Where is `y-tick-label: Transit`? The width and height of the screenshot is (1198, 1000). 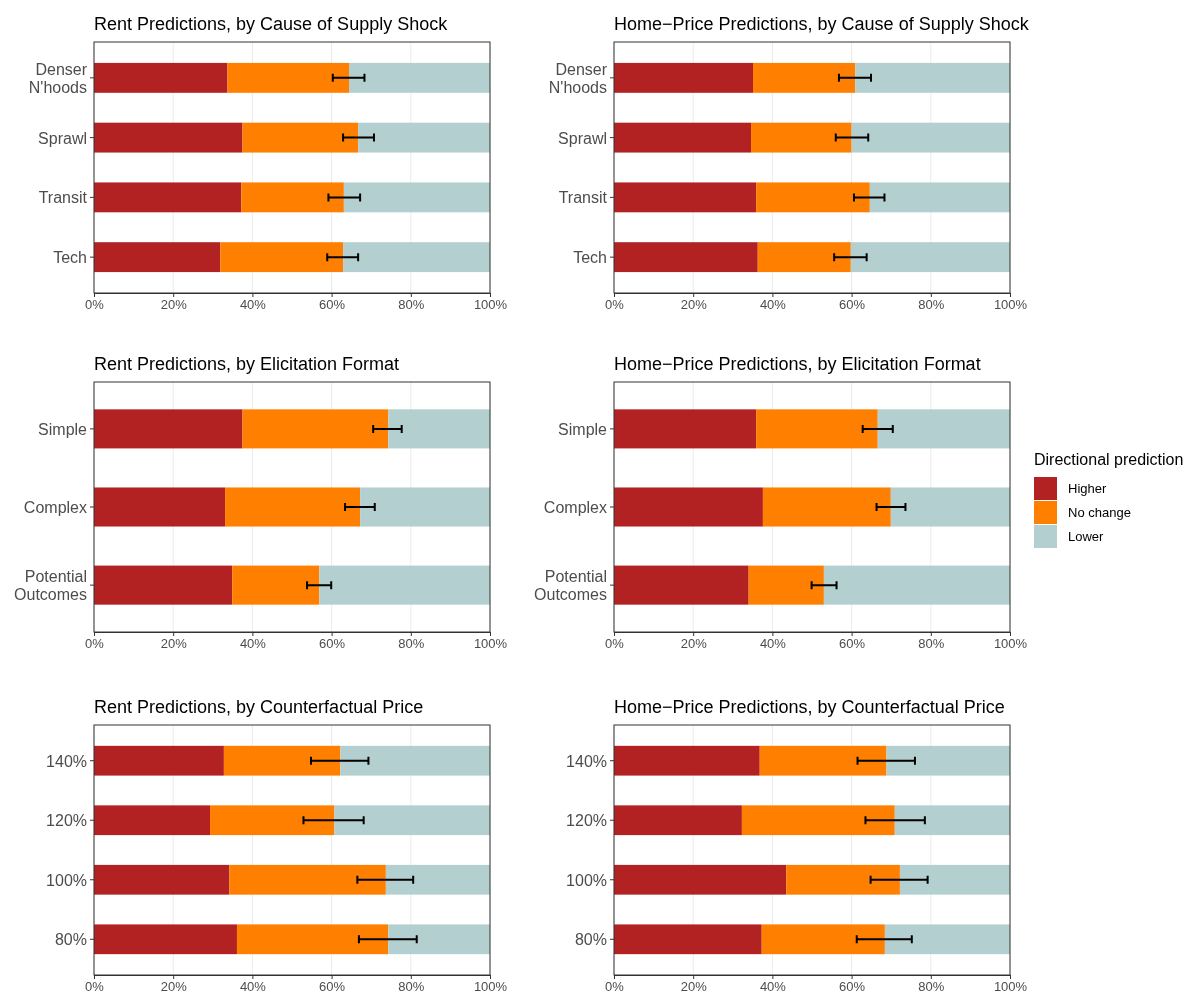
y-tick-label: Transit is located at coordinates (583, 198).